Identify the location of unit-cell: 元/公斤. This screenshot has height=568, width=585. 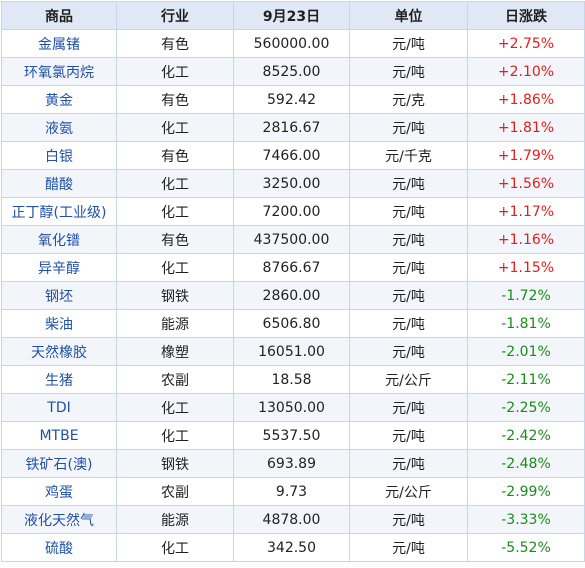
(408, 491).